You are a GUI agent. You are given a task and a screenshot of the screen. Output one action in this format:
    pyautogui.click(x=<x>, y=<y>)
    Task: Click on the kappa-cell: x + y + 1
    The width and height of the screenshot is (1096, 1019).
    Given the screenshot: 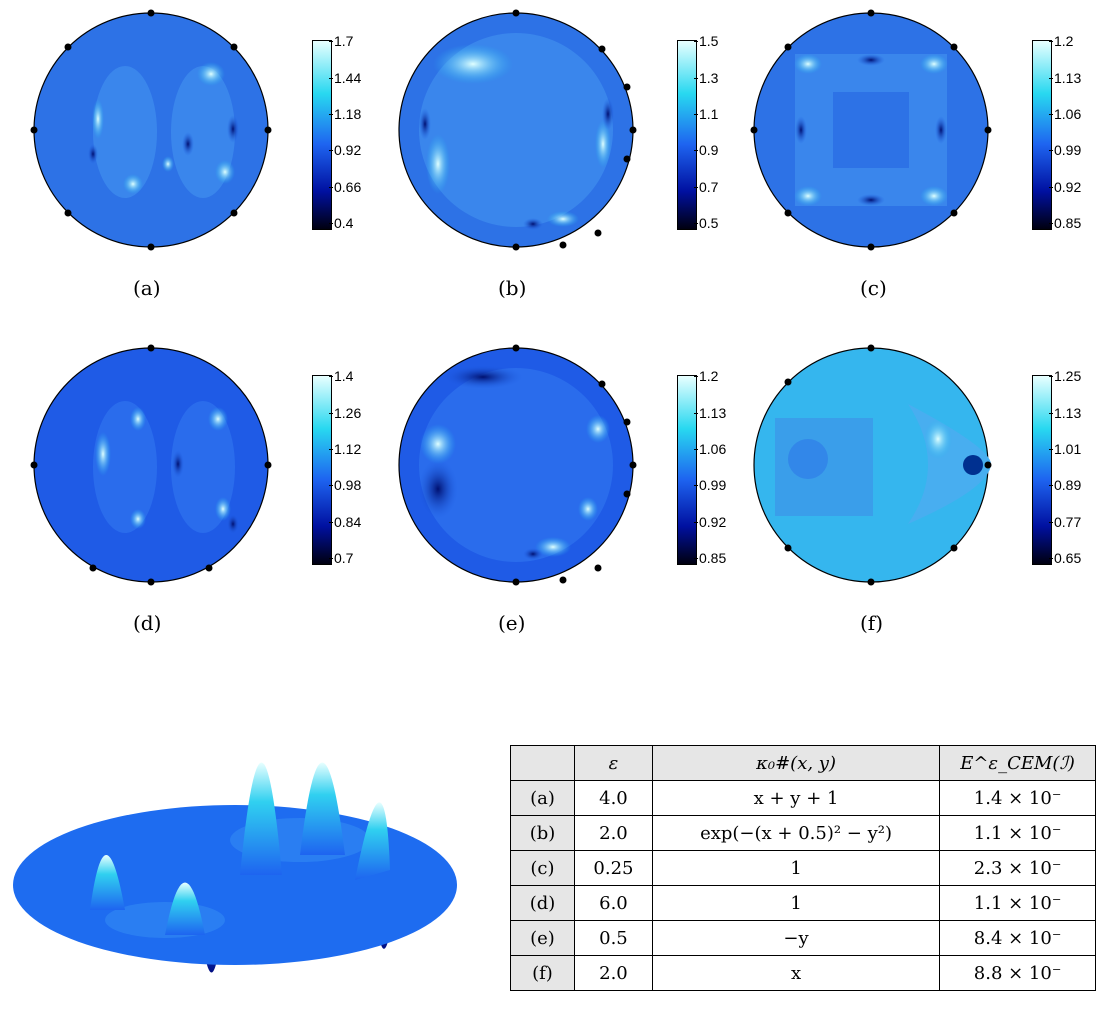 What is the action you would take?
    pyautogui.click(x=796, y=798)
    